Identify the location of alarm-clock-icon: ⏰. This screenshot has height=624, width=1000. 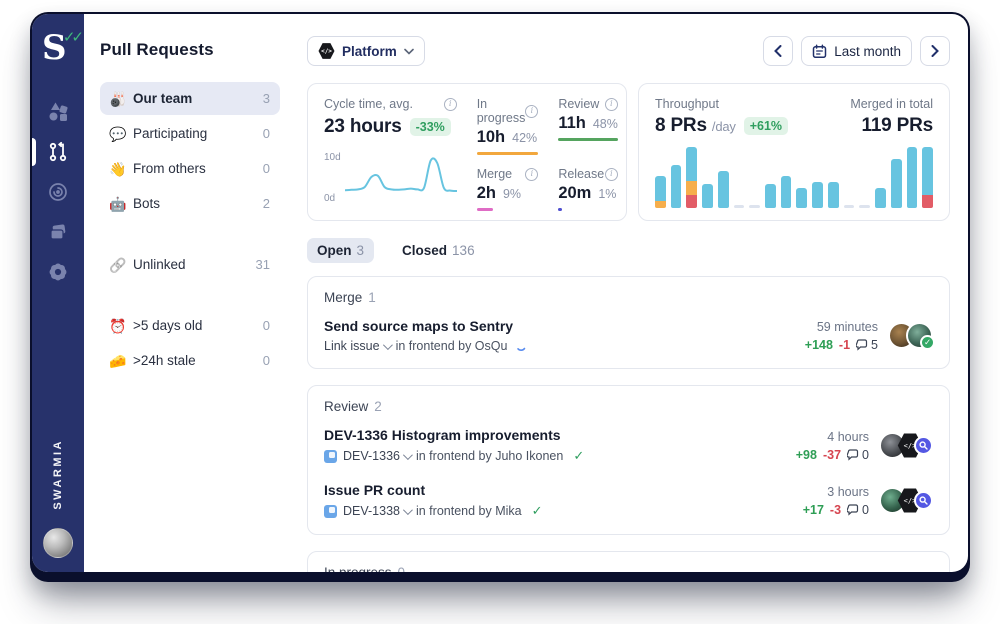
(118, 325).